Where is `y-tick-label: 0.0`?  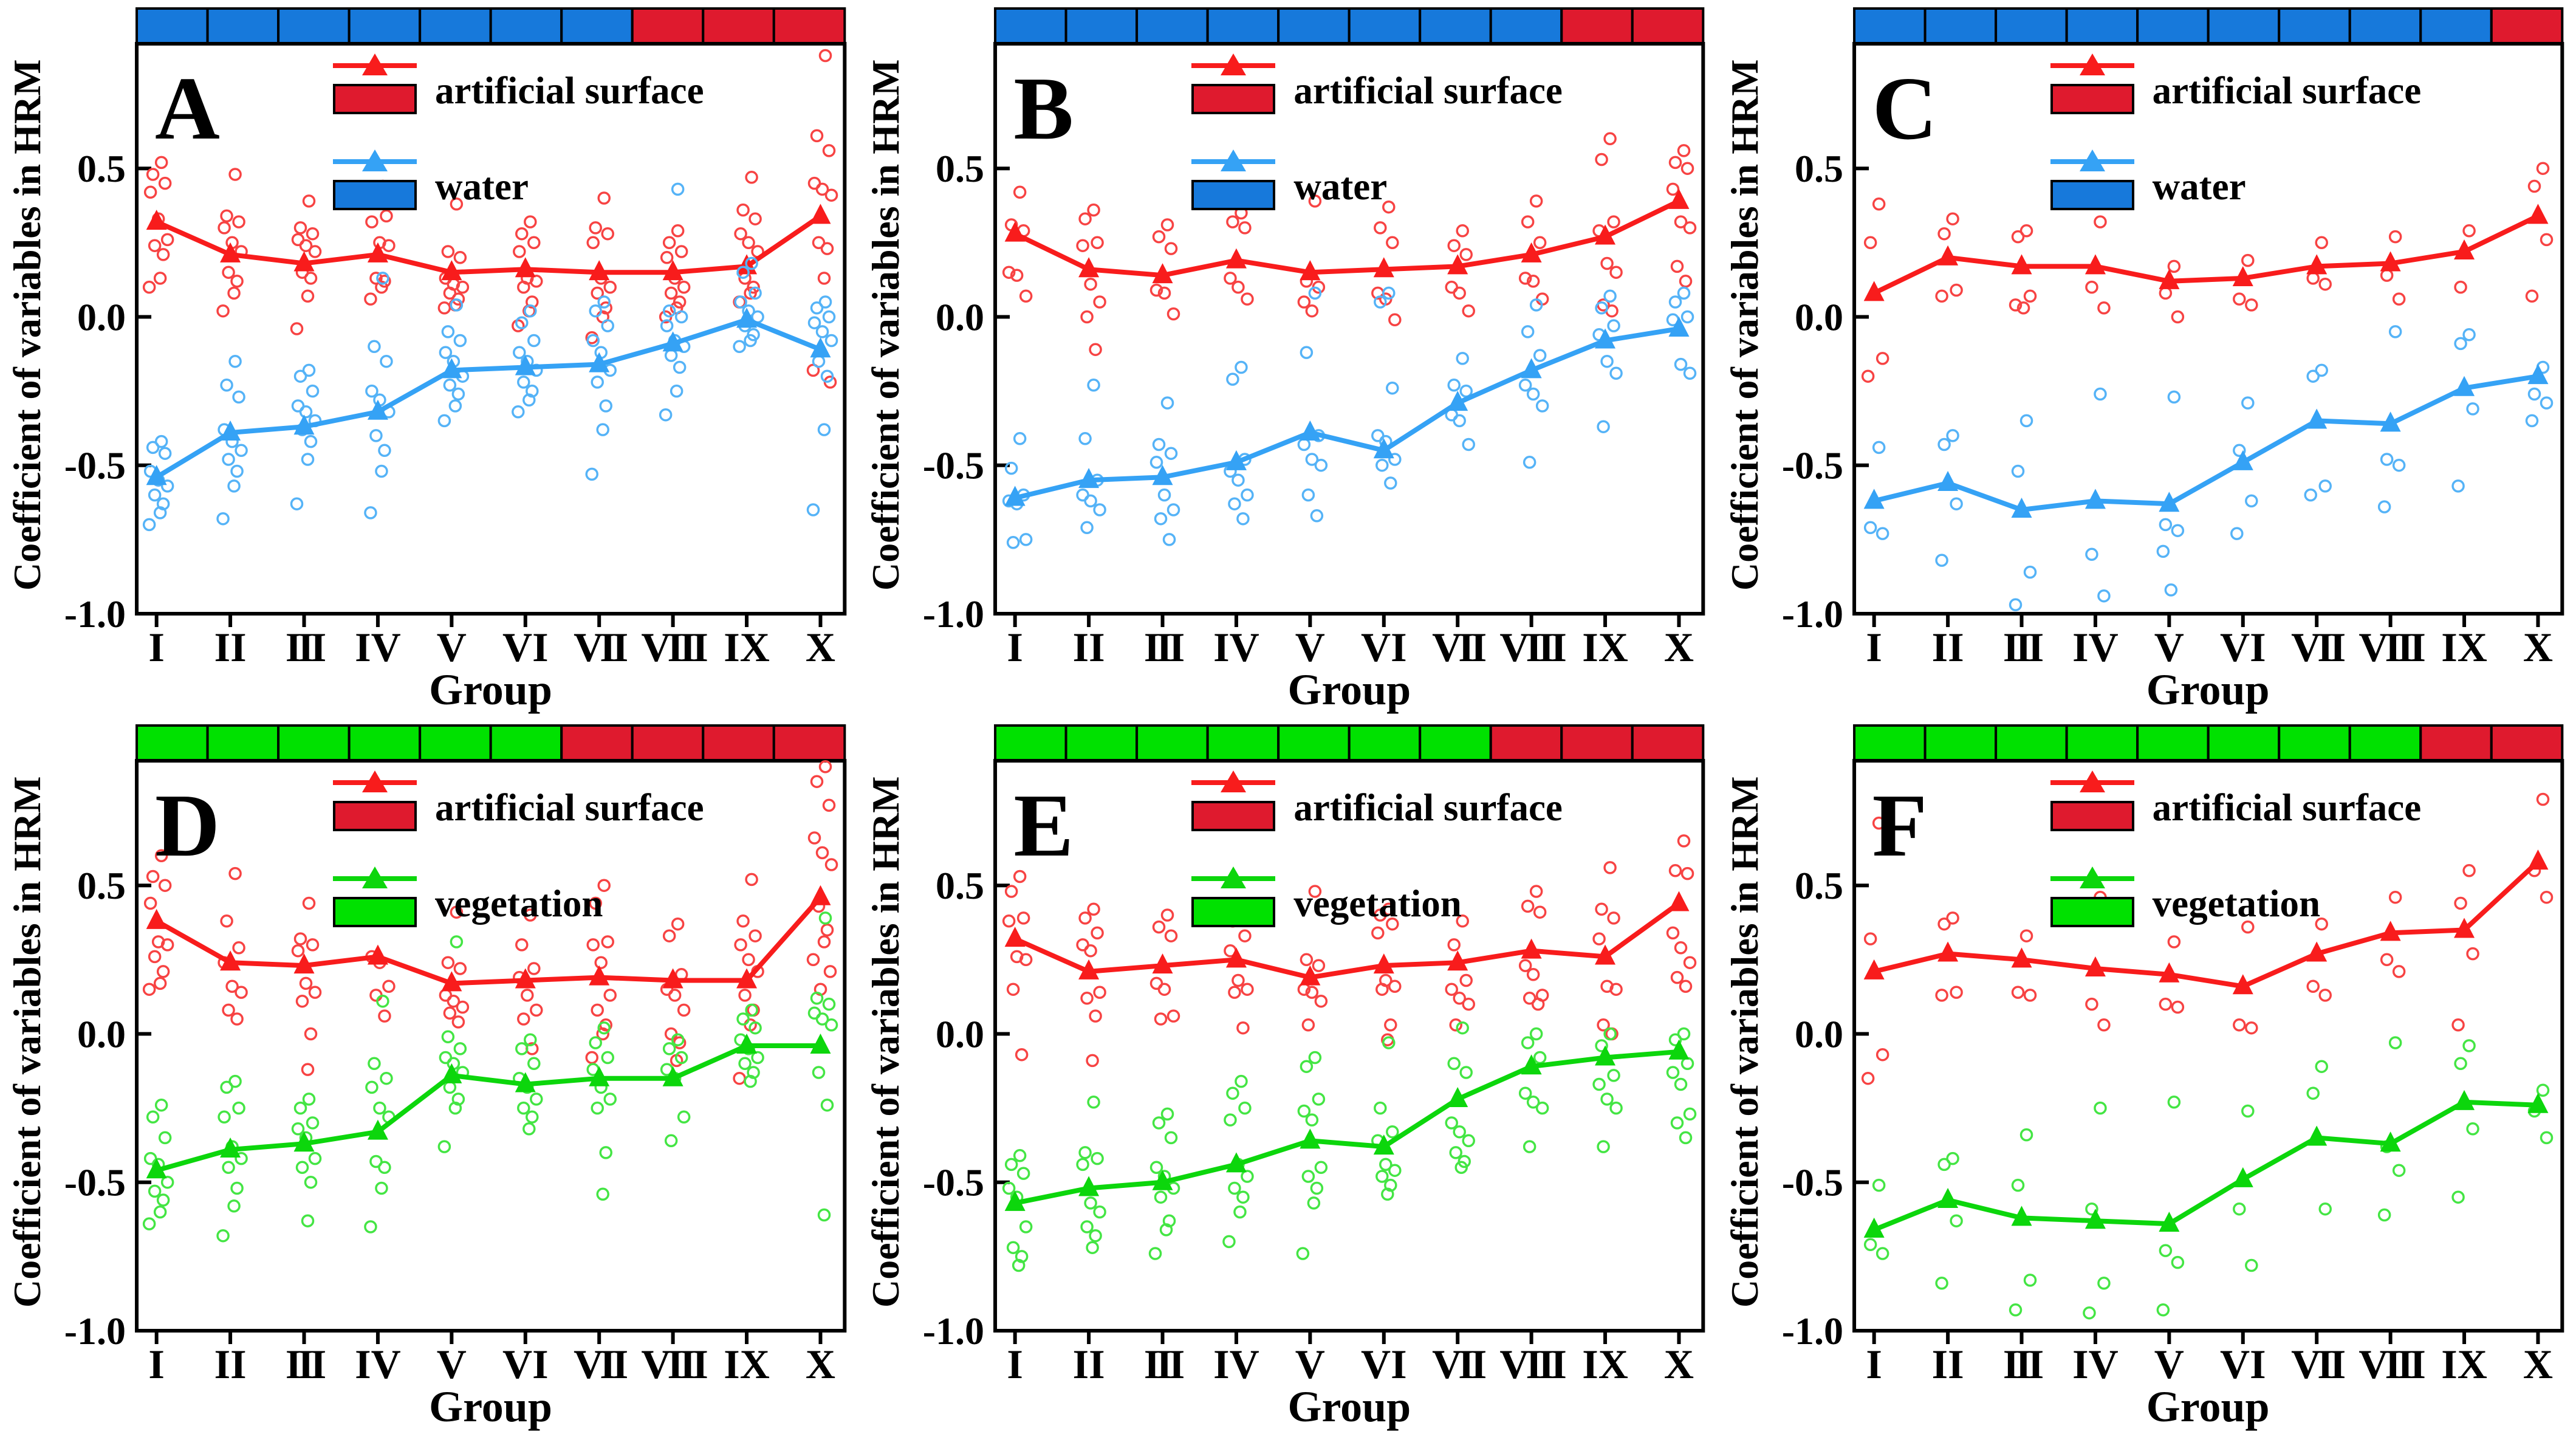
y-tick-label: 0.0 is located at coordinates (960, 1034).